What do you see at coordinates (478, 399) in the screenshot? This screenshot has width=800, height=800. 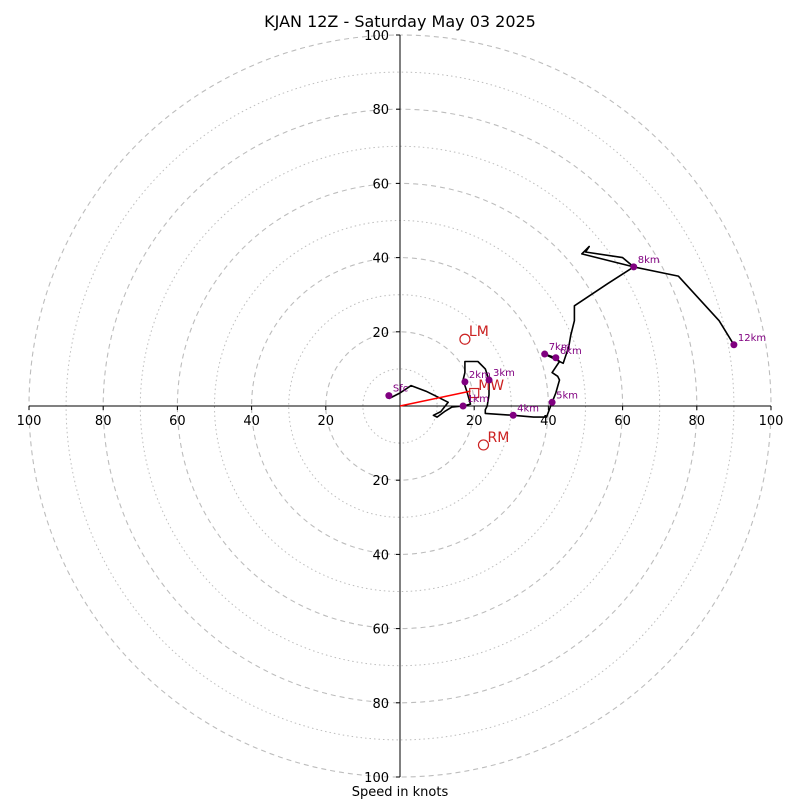 I see `height-marker-label: 1km` at bounding box center [478, 399].